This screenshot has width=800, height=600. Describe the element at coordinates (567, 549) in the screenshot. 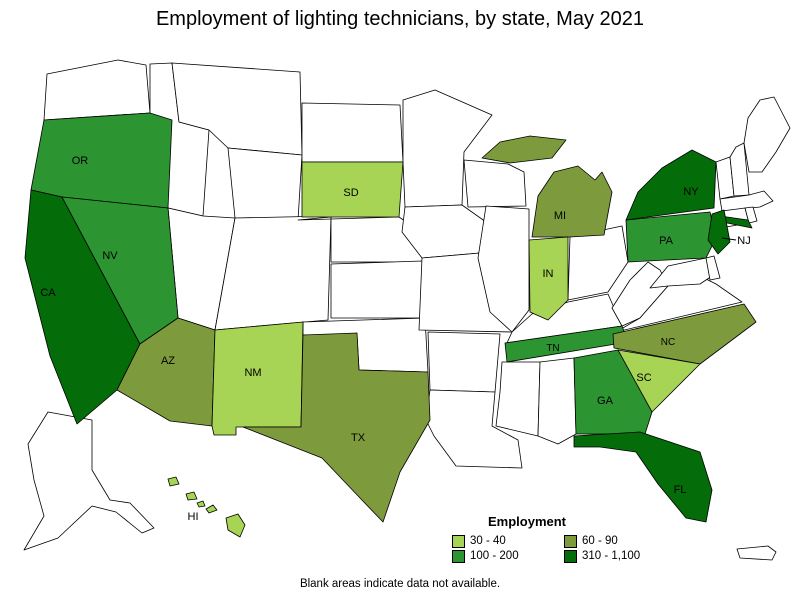

I see `legend-grid: 30 - 40 60 - 90 100 - 200 310 - 1,100` at that location.